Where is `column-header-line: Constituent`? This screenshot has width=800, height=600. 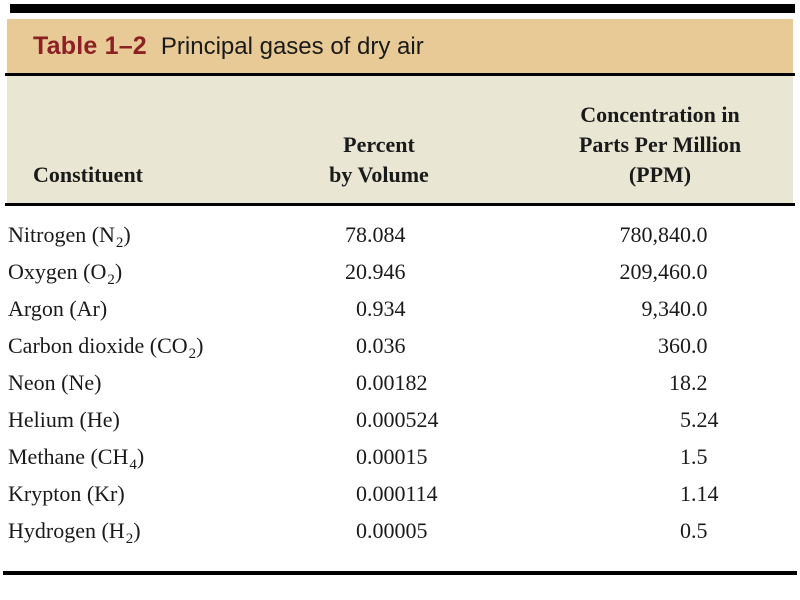 column-header-line: Constituent is located at coordinates (88, 174).